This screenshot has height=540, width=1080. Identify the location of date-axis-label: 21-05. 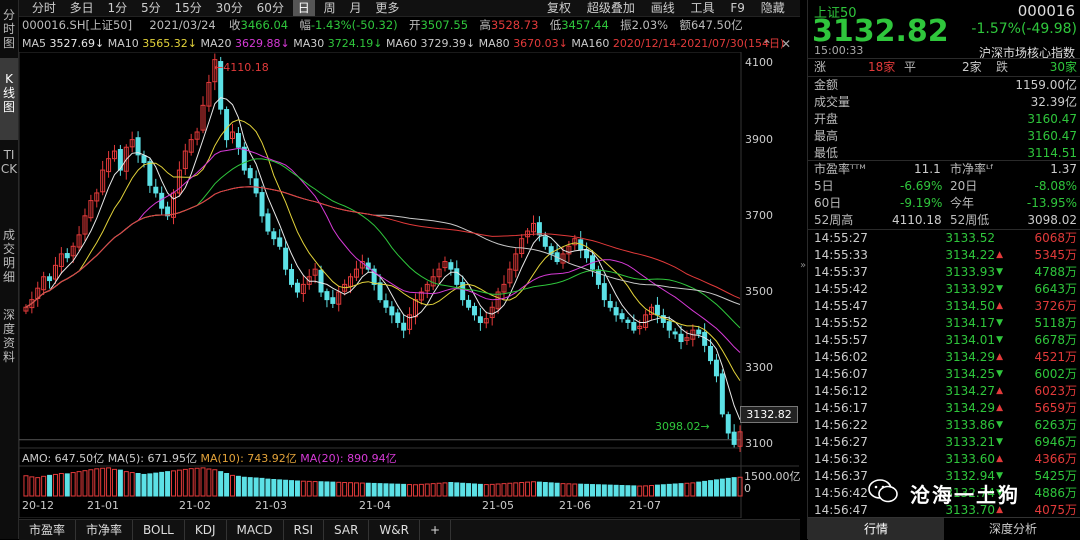
(498, 505).